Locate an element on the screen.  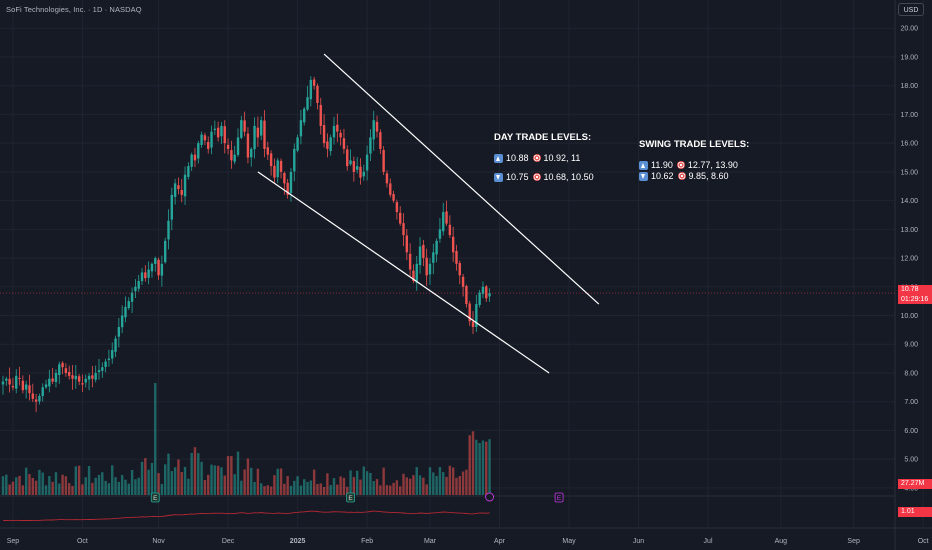
symbol-header: SoFi Technologies, Inc. · 1D · NASDAQ is located at coordinates (74, 9).